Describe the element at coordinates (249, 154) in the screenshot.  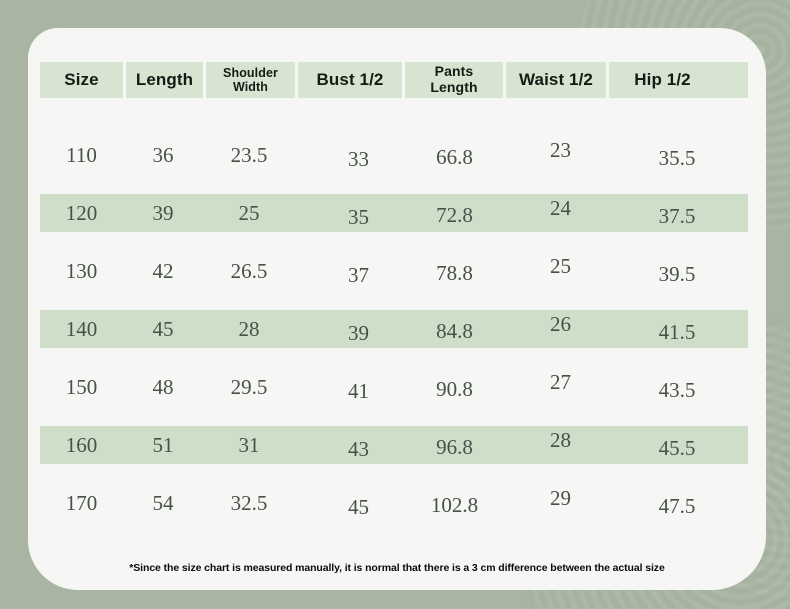
I see `table-cell: 23.5` at that location.